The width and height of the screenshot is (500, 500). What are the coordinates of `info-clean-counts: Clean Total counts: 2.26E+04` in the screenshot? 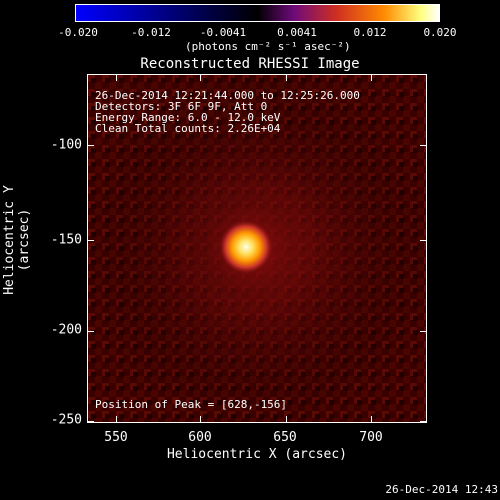 It's located at (188, 128).